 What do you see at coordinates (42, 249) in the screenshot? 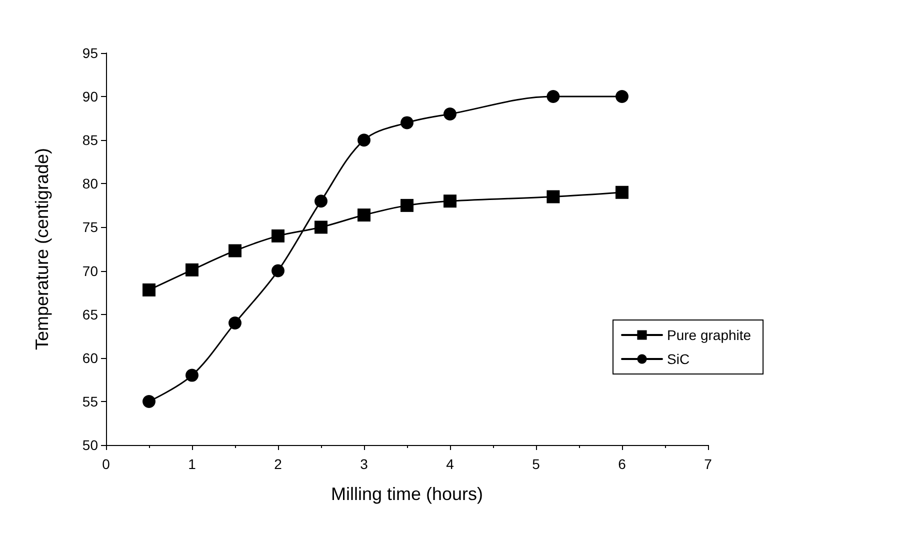
I see `y-axis-title: Temperature (centigrade)` at bounding box center [42, 249].